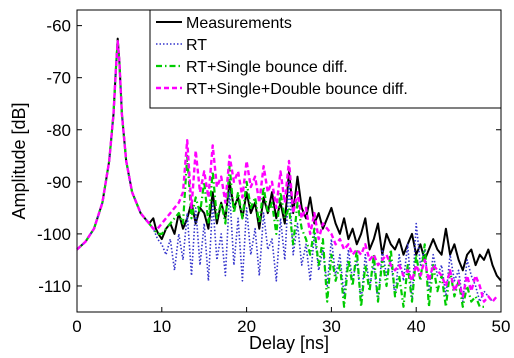  I want to click on y-tick-label: -110, so click(54, 286).